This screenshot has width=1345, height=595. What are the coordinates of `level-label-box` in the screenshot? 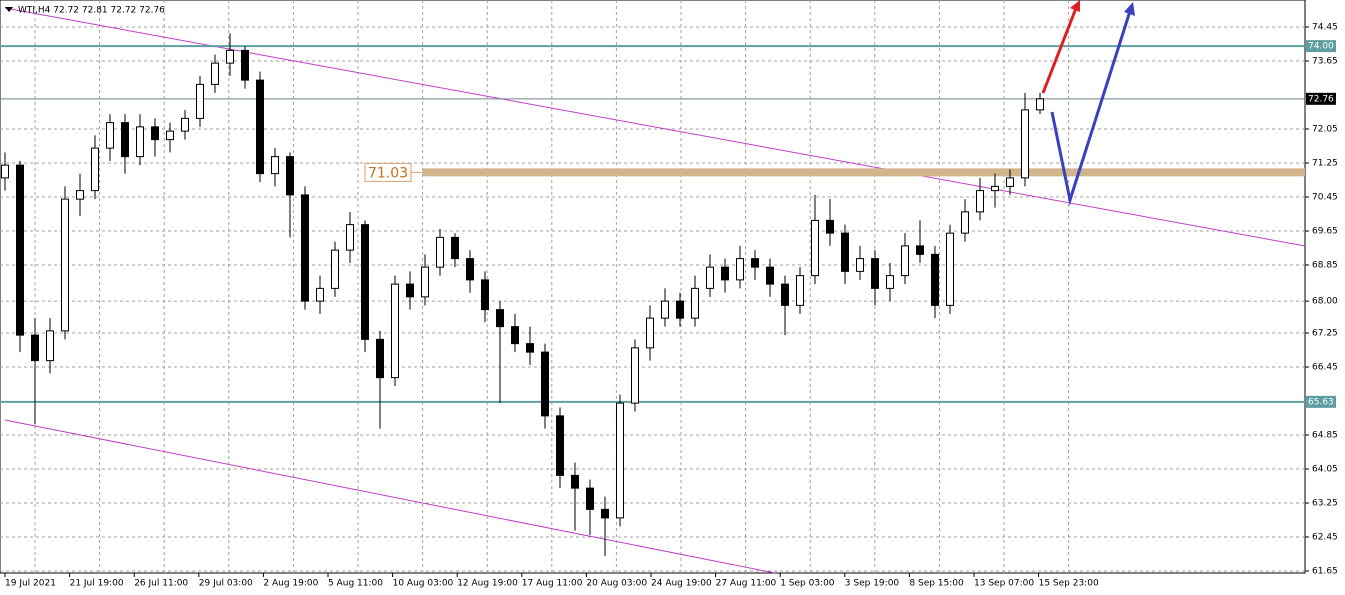 It's located at (1321, 98).